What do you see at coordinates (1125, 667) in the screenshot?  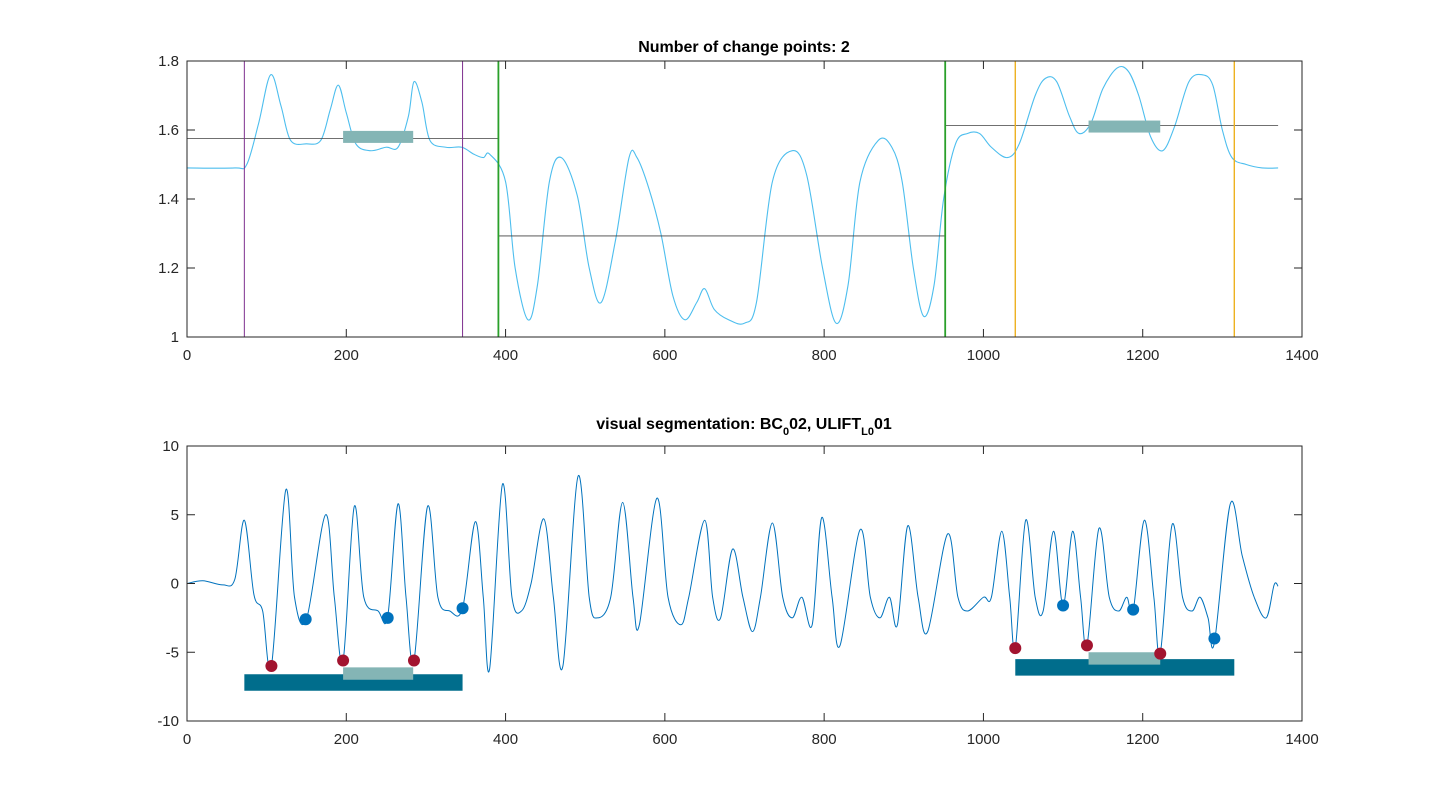 I see `segment-bar-dark` at bounding box center [1125, 667].